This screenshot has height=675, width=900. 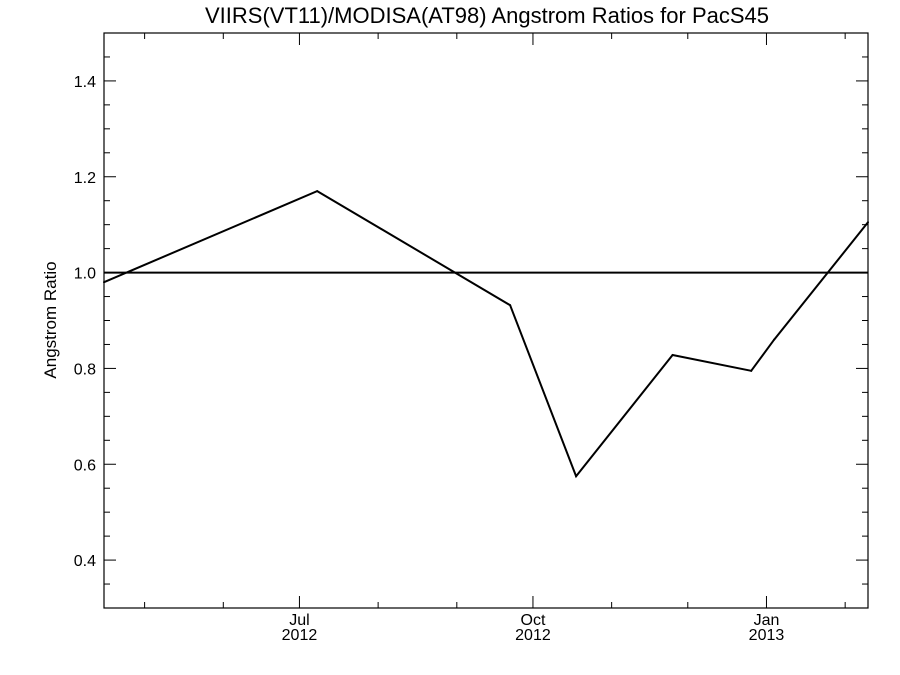 What do you see at coordinates (85, 178) in the screenshot?
I see `y-tick-label: 1.2` at bounding box center [85, 178].